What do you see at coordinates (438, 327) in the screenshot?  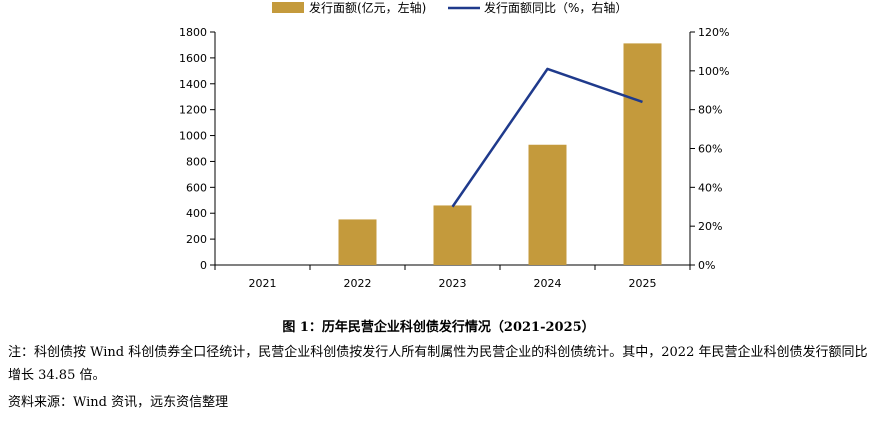 I see `figure-caption: 图 1：历年民营企业科创债发行情况（2021-2025）` at bounding box center [438, 327].